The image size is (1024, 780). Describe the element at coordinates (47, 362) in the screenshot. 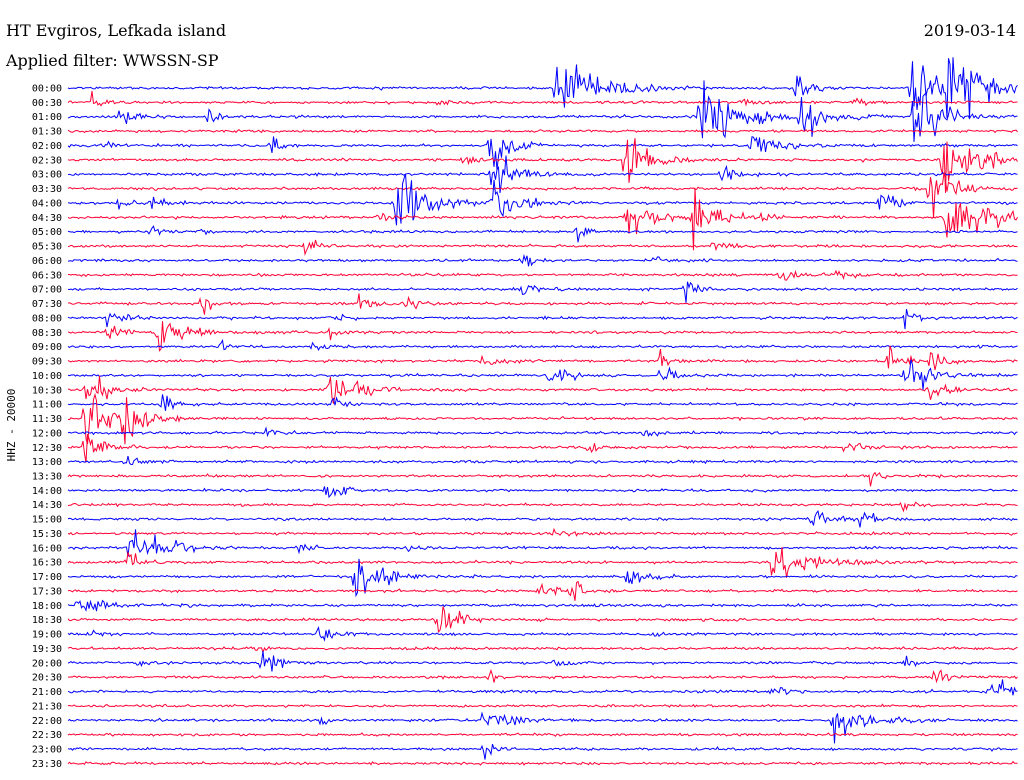

I see `row-time-label: 09:30` at that location.